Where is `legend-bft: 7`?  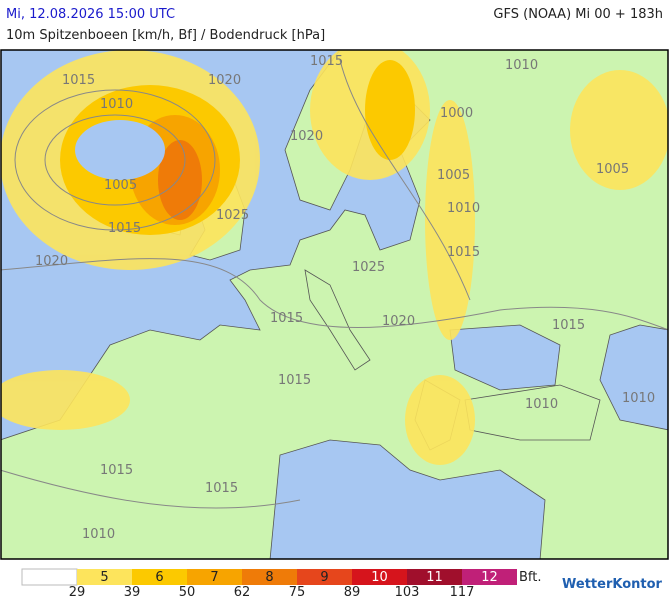
legend-bft: 7 is located at coordinates (214, 577).